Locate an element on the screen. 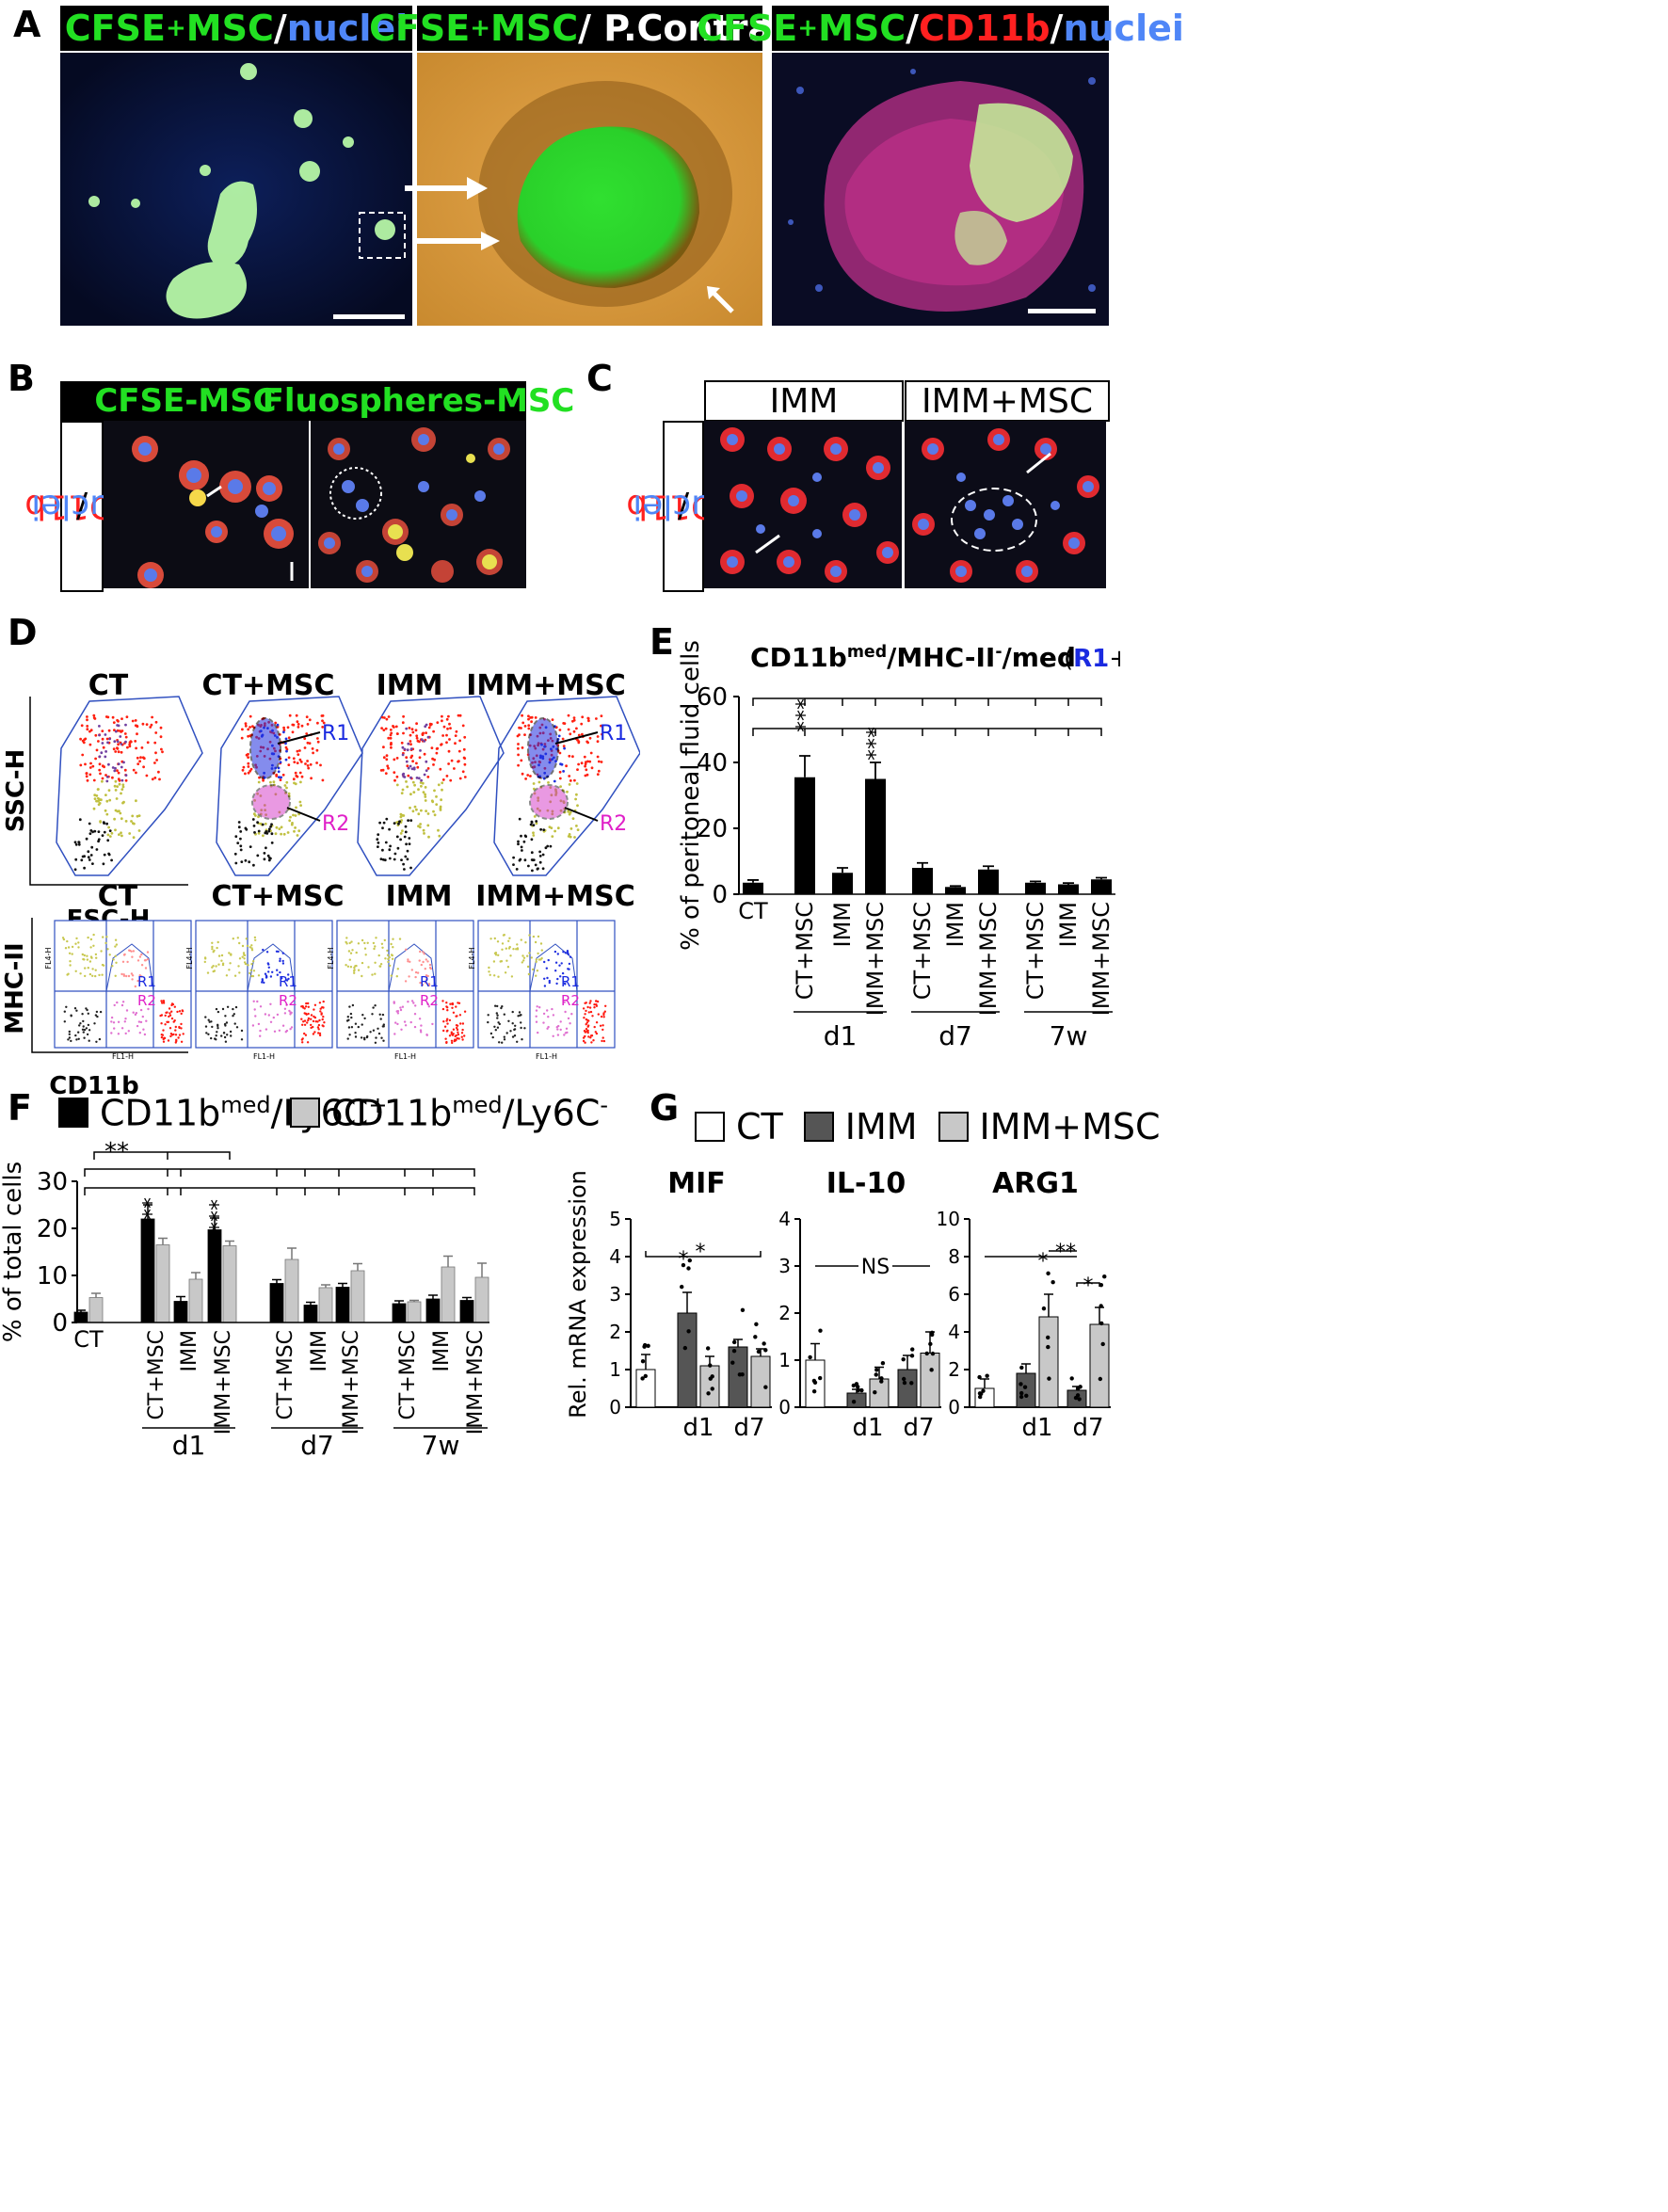 This screenshot has height=2212, width=1668. y-tick-label: 40 is located at coordinates (712, 763).